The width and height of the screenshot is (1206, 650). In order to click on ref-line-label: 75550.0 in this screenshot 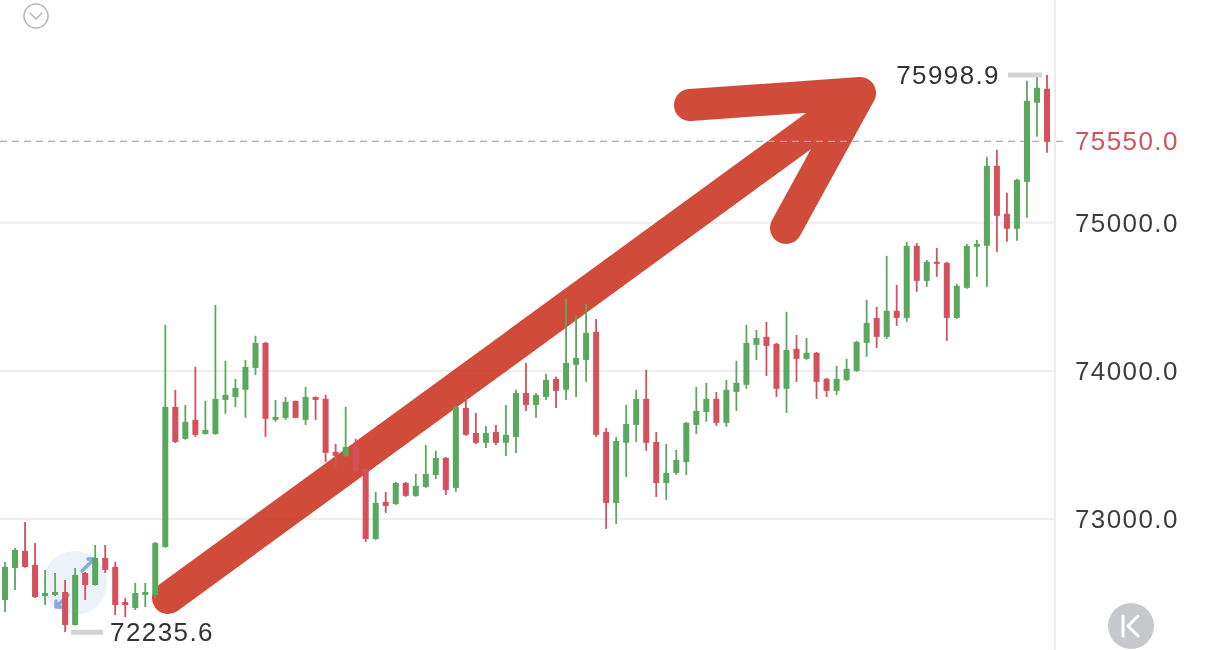, I will do `click(1127, 141)`.